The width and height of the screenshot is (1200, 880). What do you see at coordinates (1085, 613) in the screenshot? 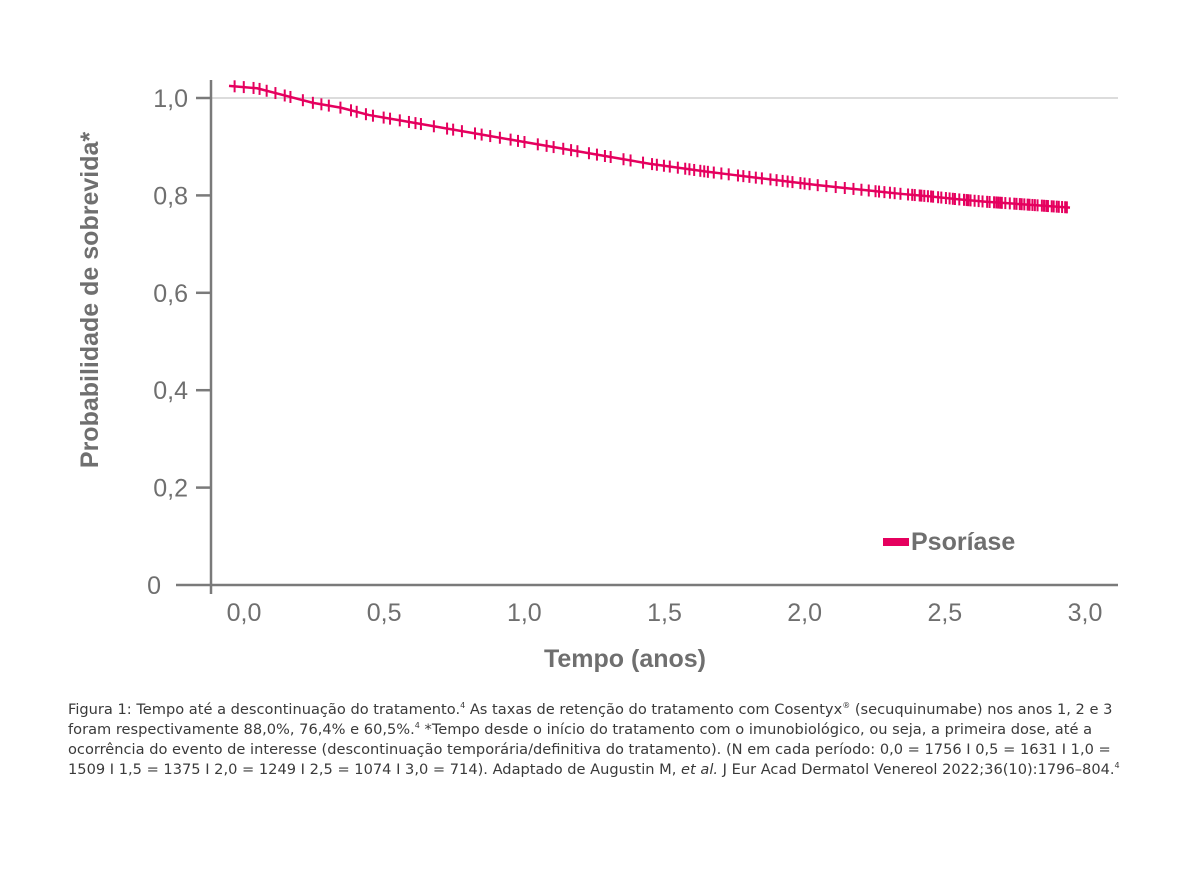
I see `x-tick-label: 3,0` at bounding box center [1085, 613].